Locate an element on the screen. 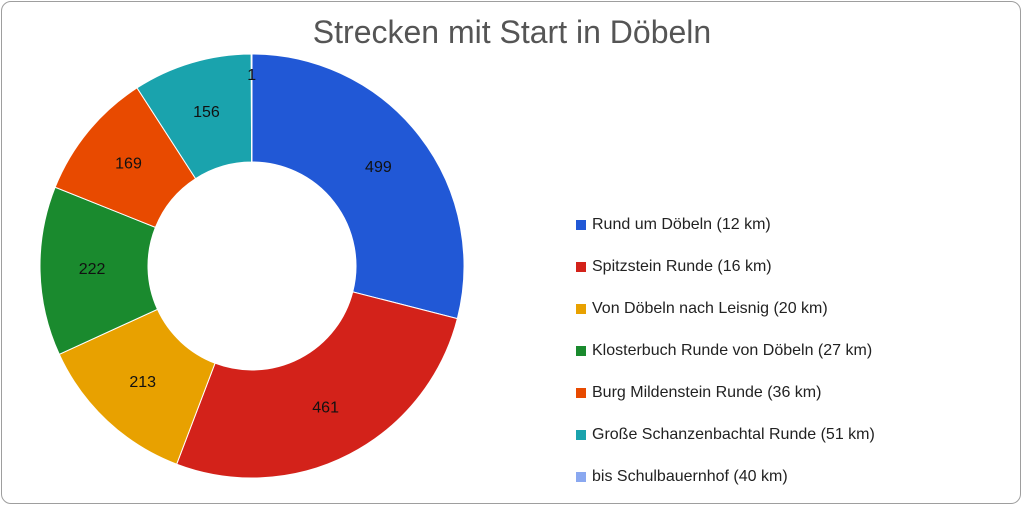 The height and width of the screenshot is (507, 1024). legend-item-0: Rund um Döbeln (12 km) is located at coordinates (725, 225).